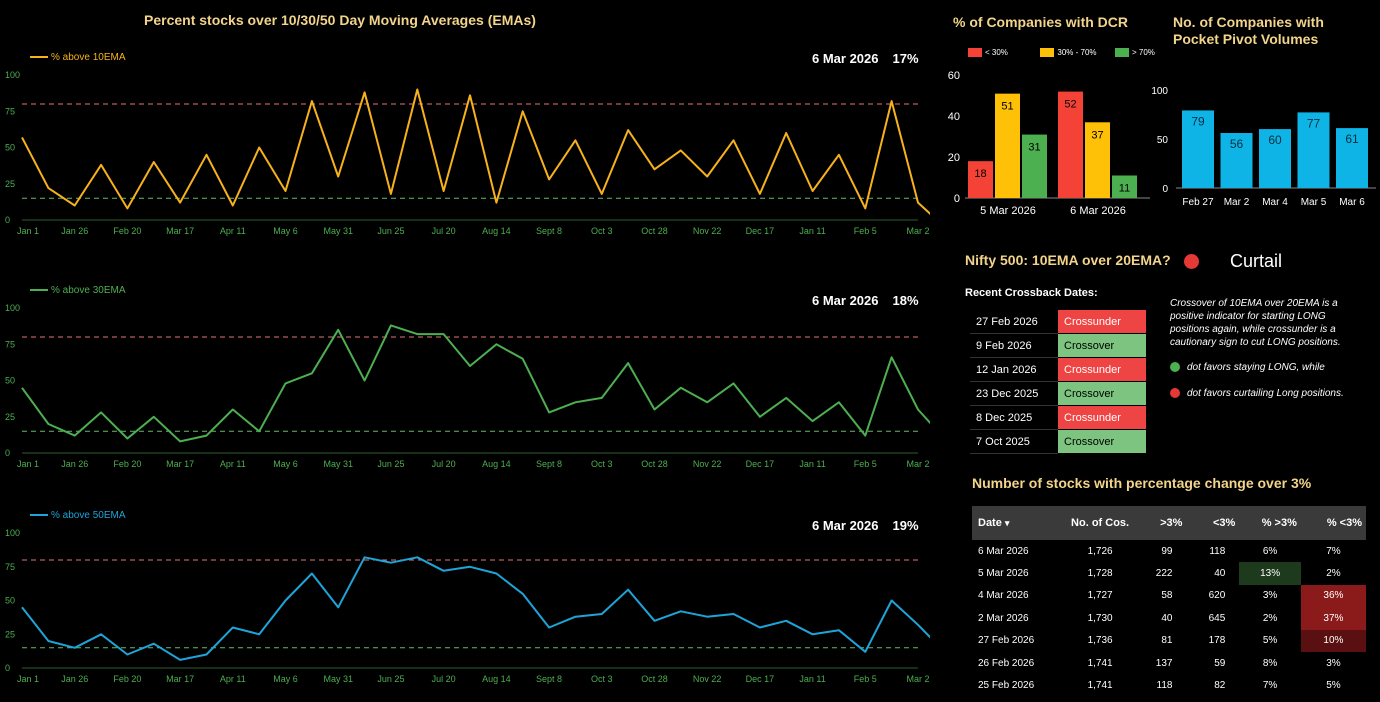 Image resolution: width=1380 pixels, height=702 pixels. Describe the element at coordinates (1169, 640) in the screenshot. I see `table-row: 27 Feb 2026 1,736 81 178 5% 10%` at that location.